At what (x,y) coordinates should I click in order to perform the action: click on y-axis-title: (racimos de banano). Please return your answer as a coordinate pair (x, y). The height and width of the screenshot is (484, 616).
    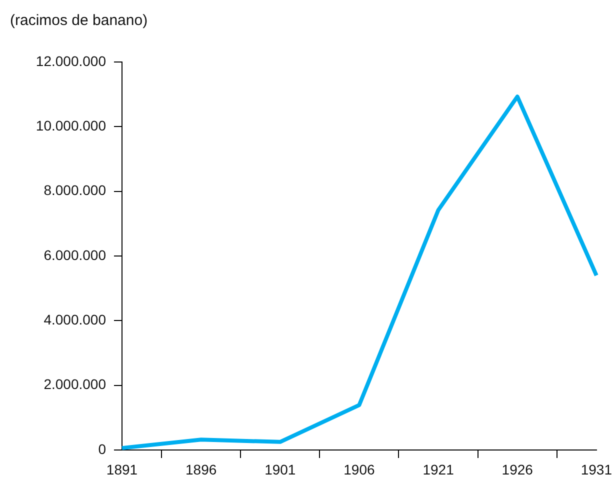
    Looking at the image, I should click on (79, 20).